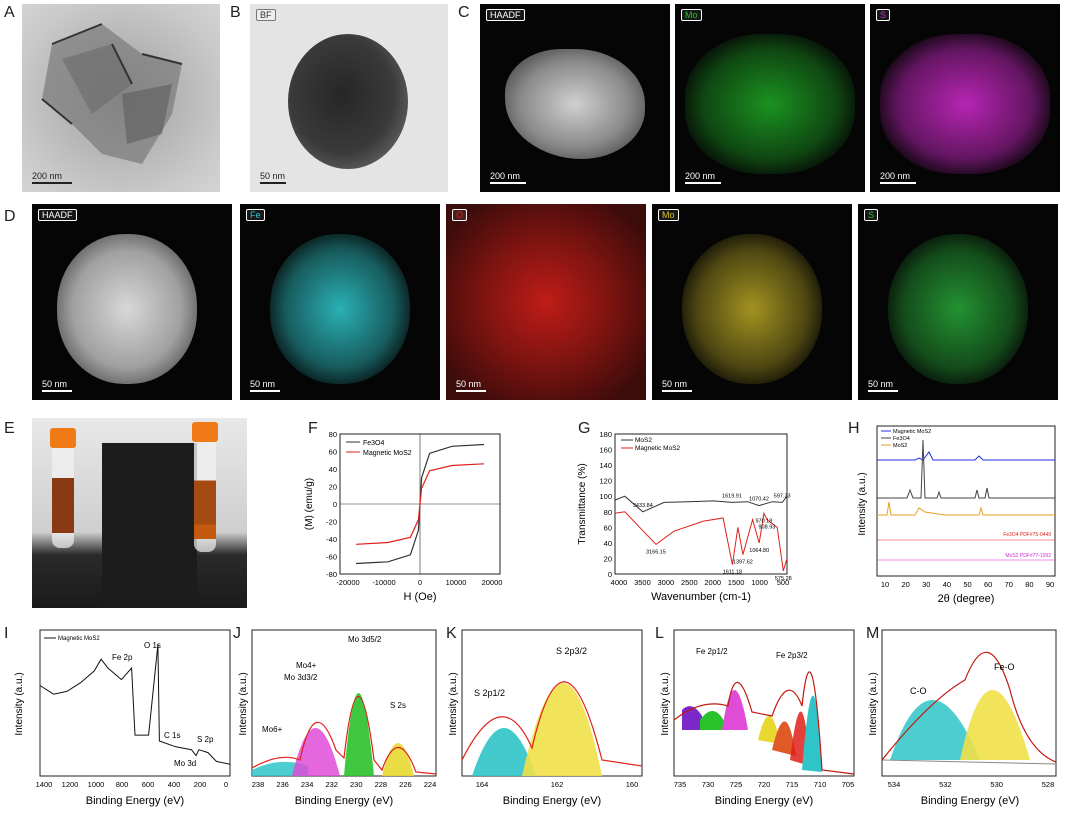  Describe the element at coordinates (784, 738) in the screenshot. I see `fit-fe2p32a` at that location.